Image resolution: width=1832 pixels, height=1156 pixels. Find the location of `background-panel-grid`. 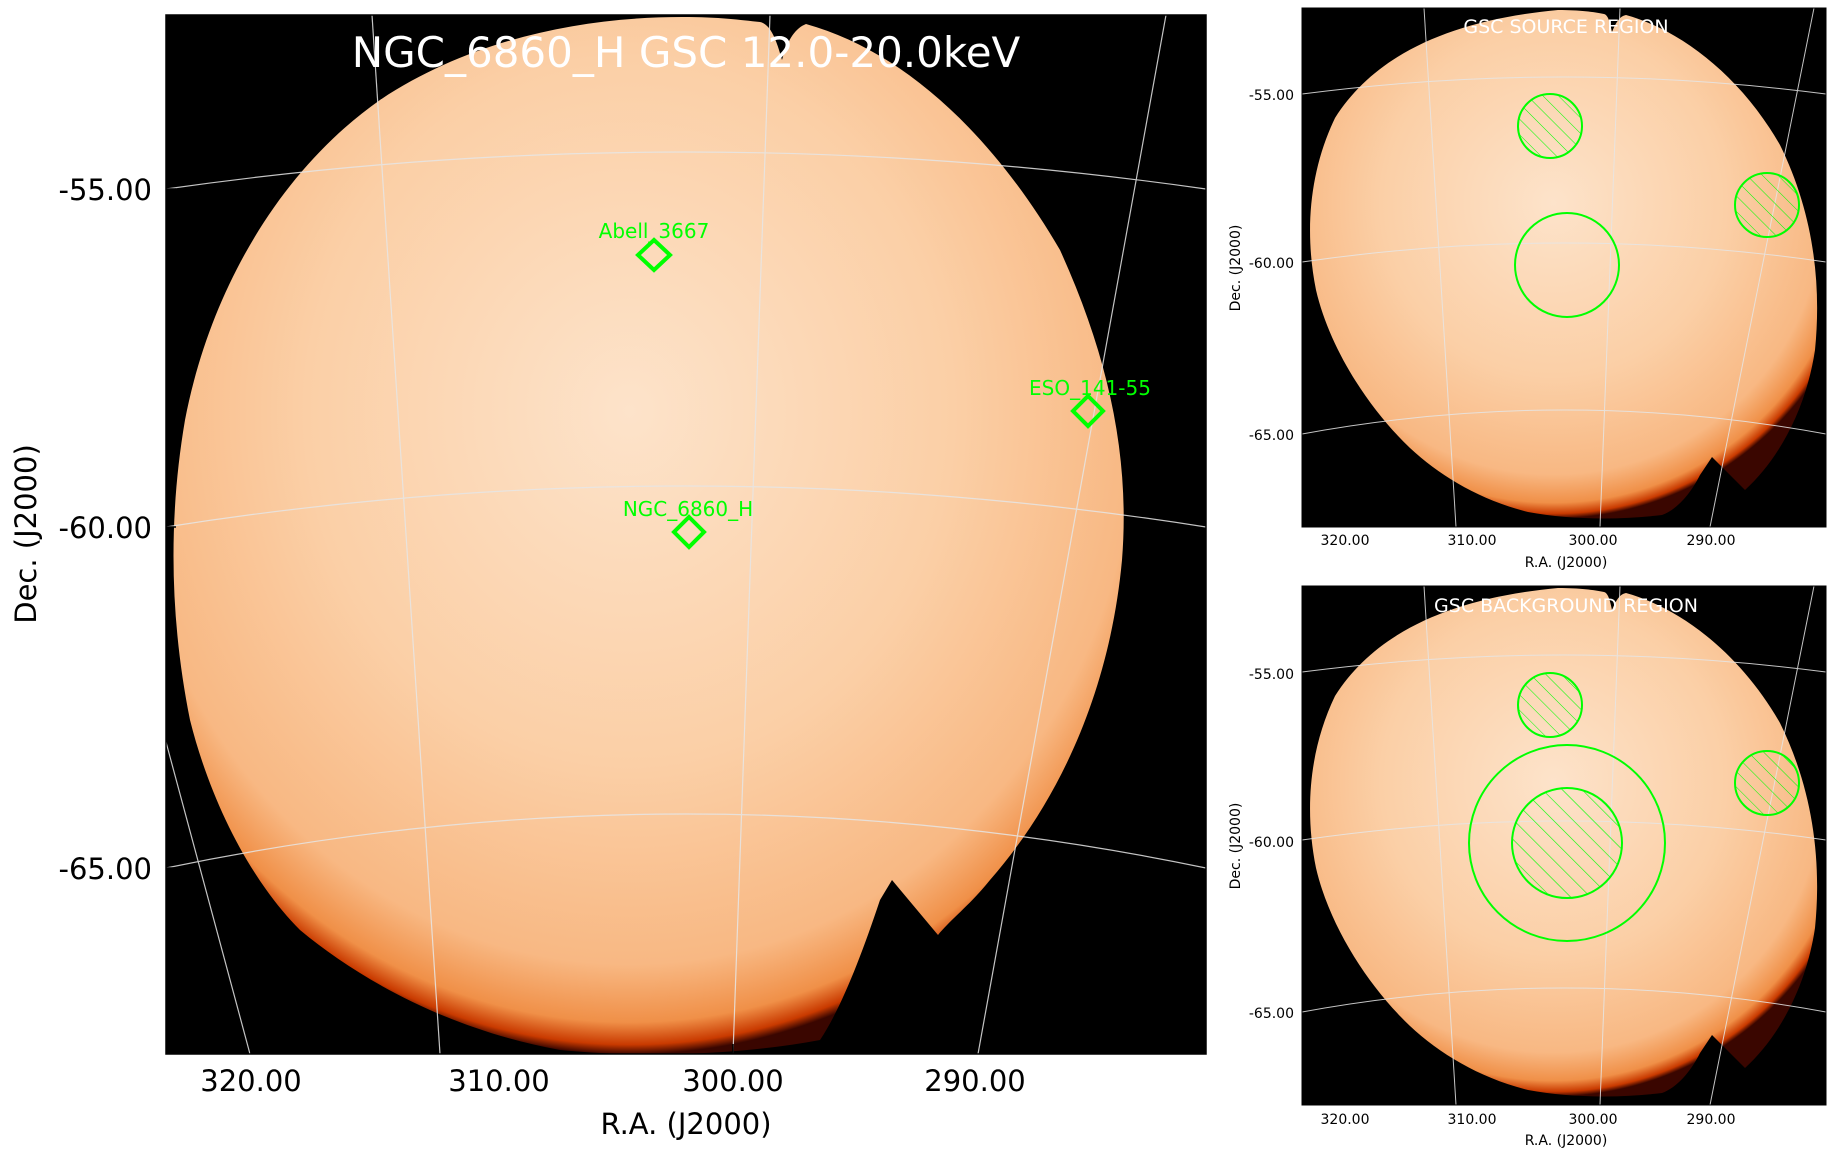

background-panel-grid is located at coordinates (1564, 845).